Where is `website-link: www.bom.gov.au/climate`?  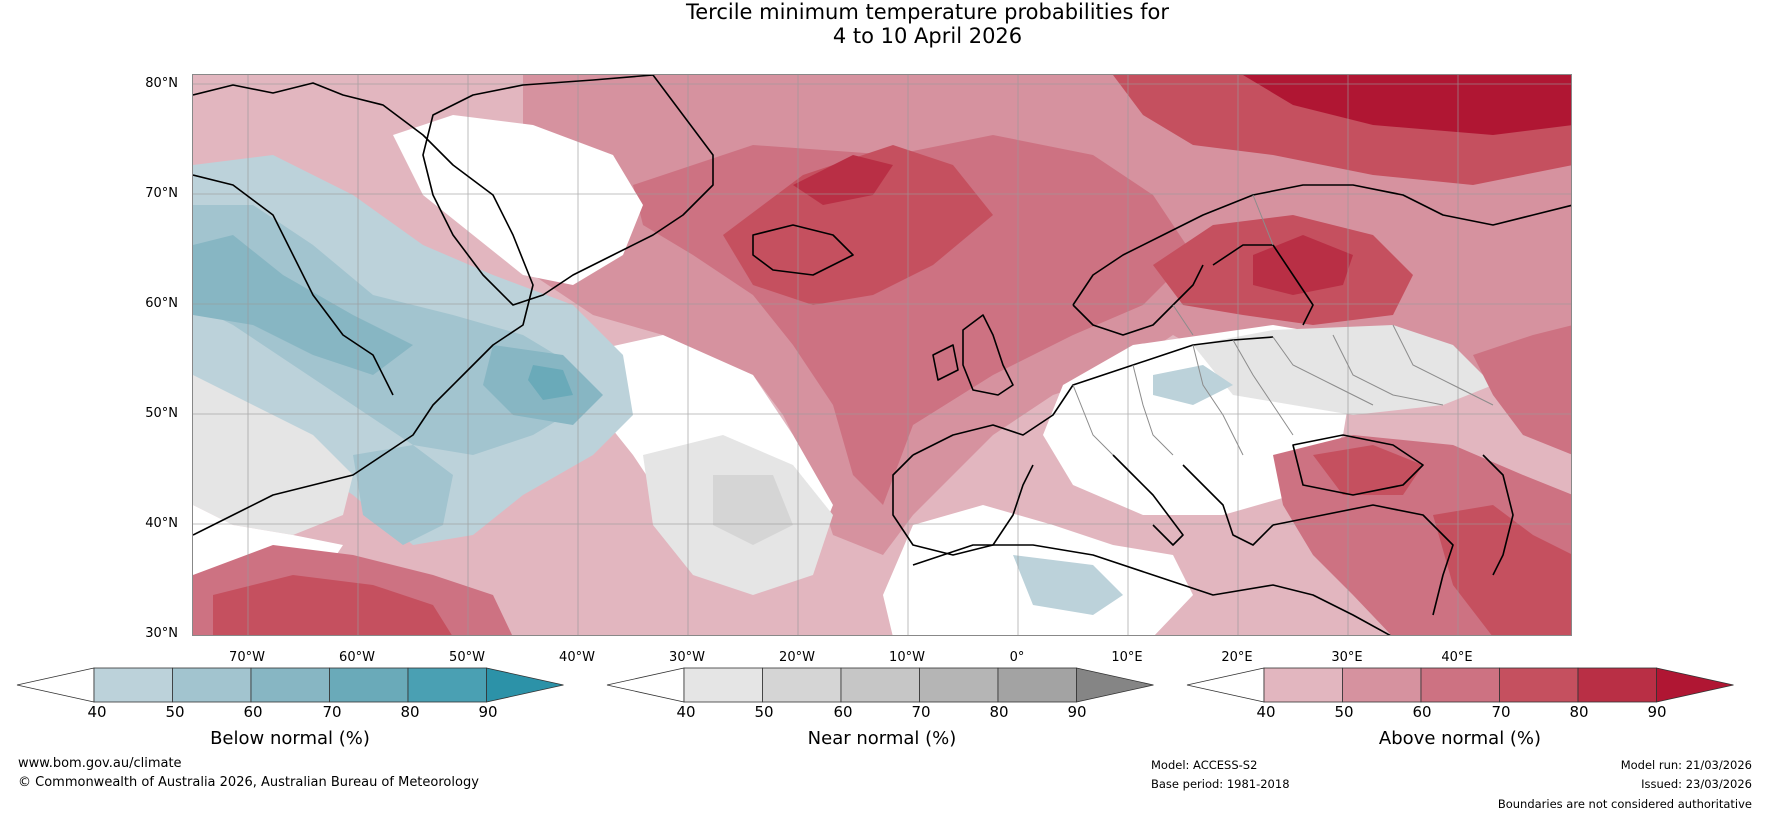
website-link: www.bom.gov.au/climate is located at coordinates (100, 763).